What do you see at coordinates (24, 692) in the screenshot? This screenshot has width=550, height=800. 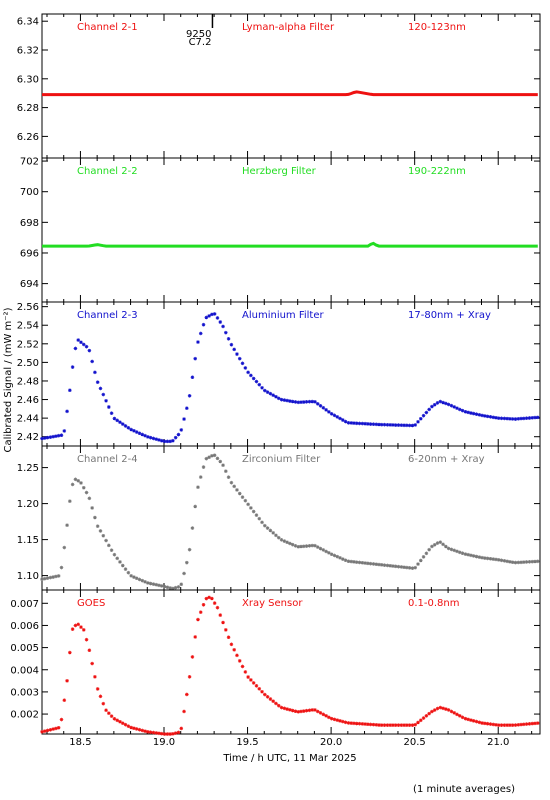 I see `y-tick-label: 0.003` at bounding box center [24, 692].